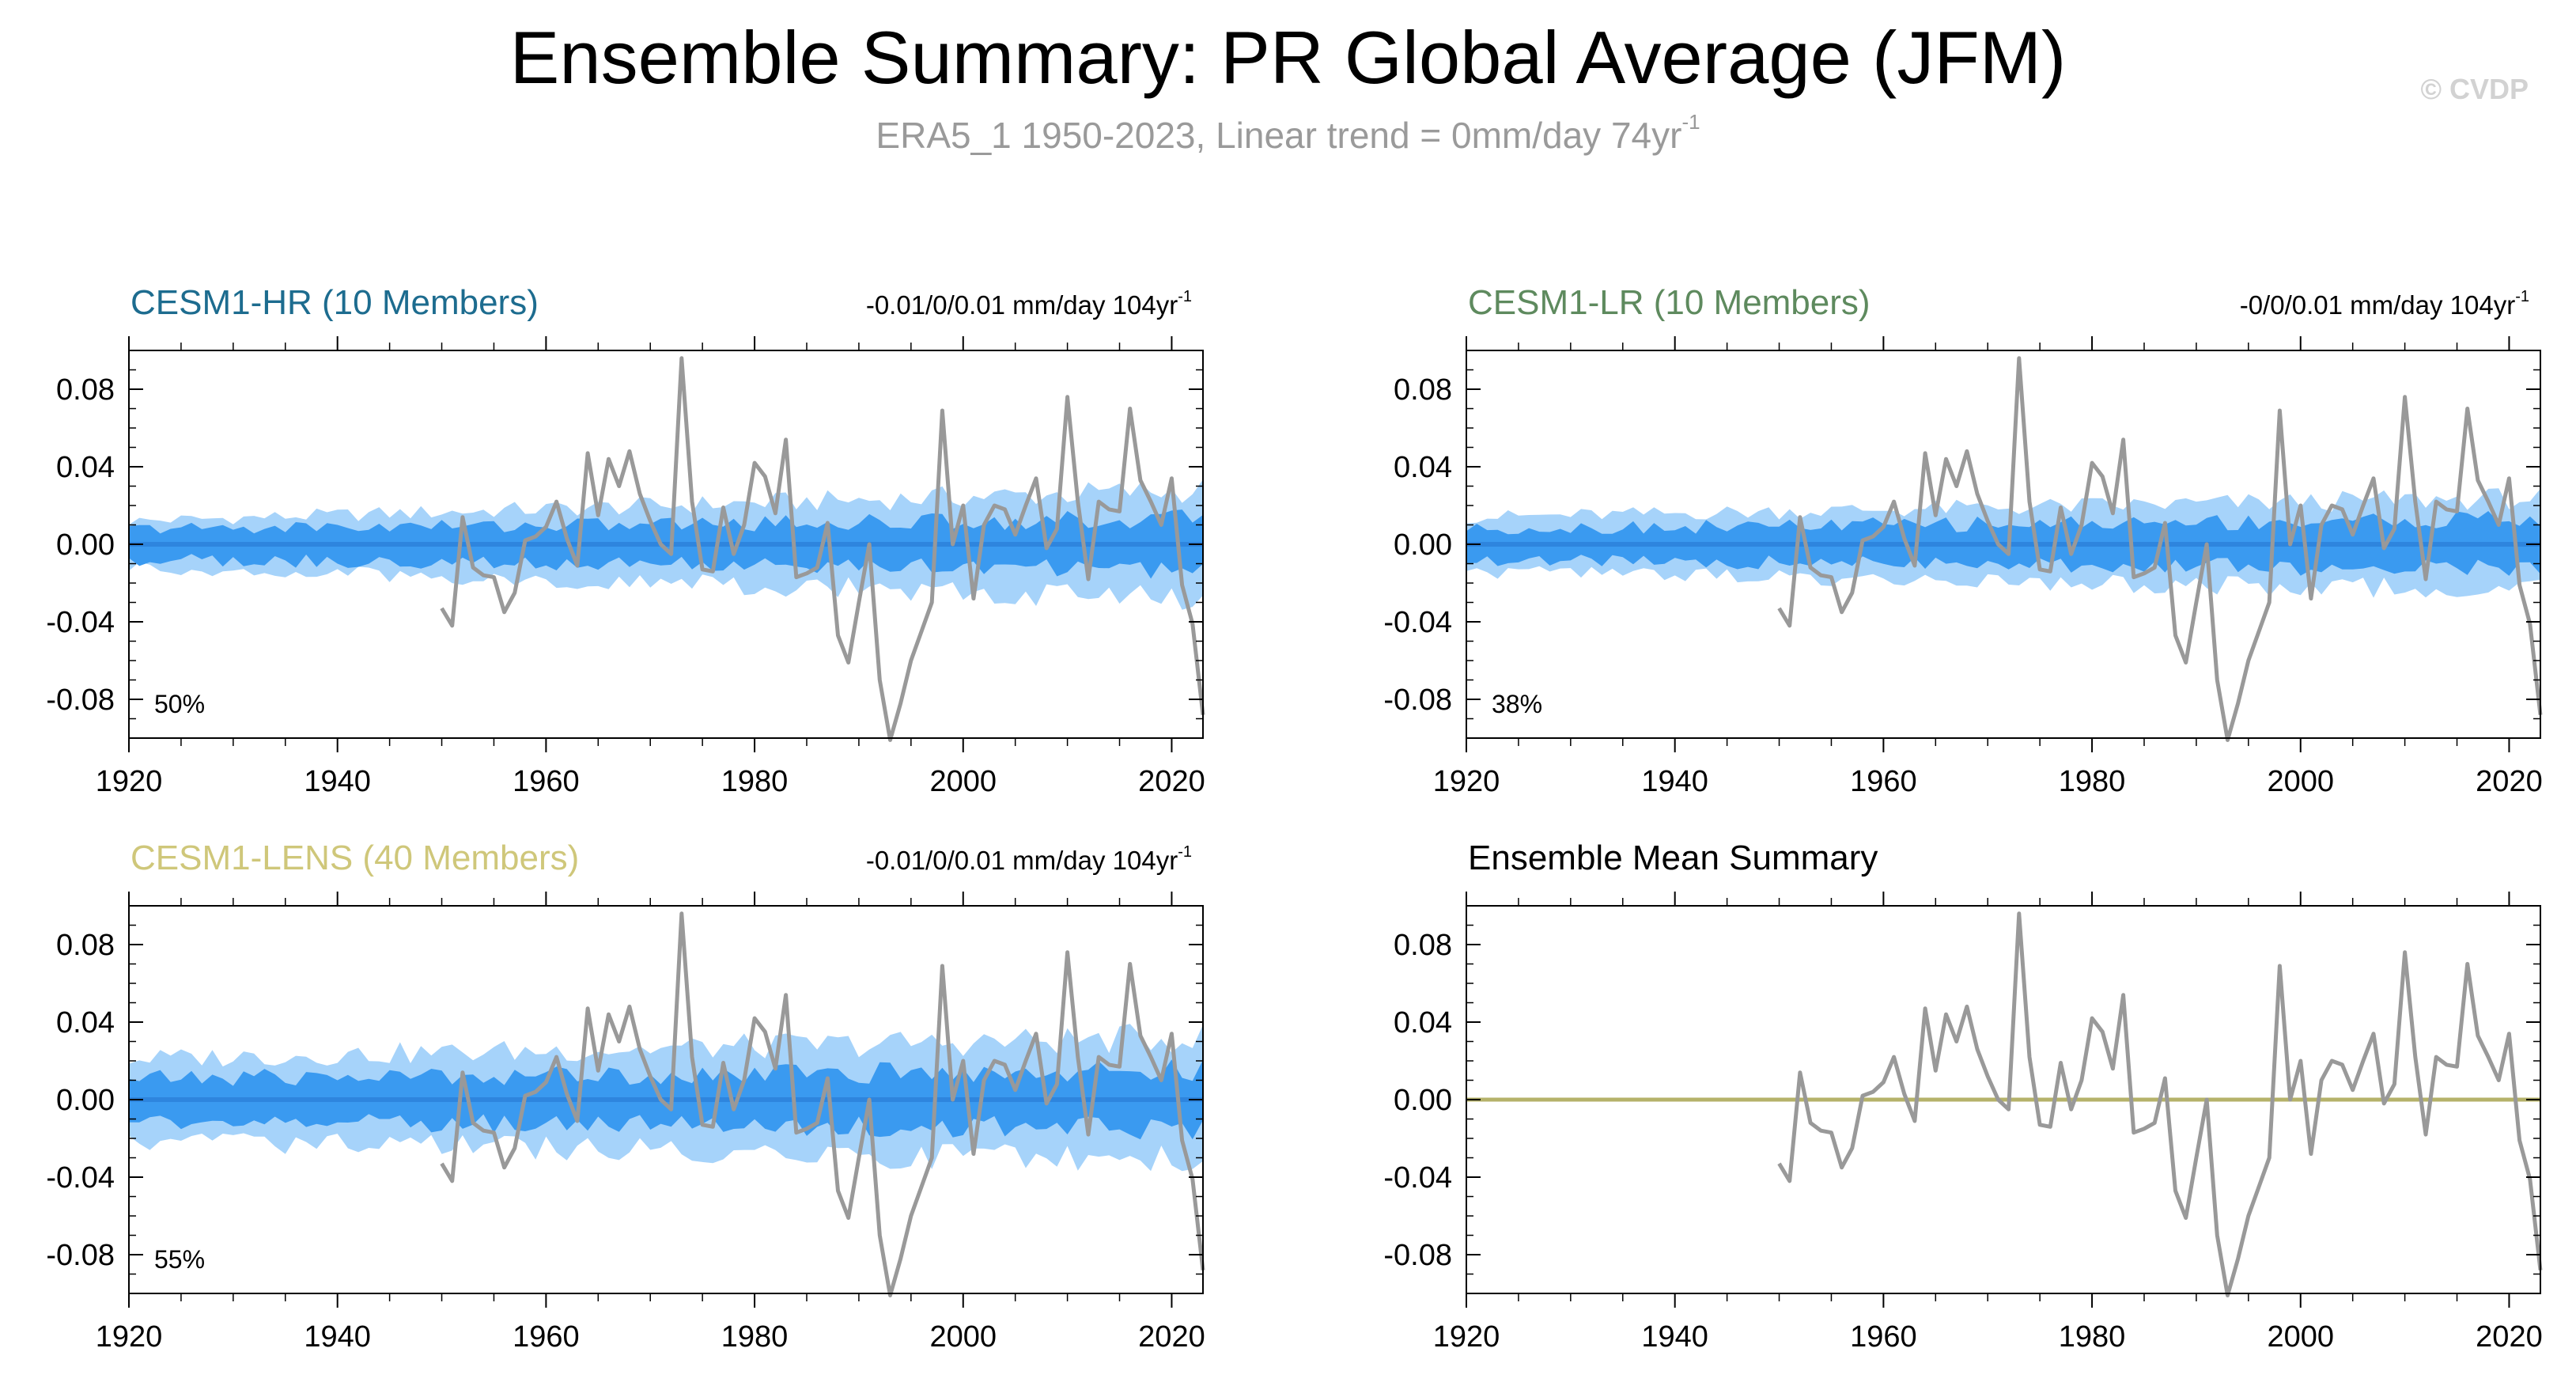  What do you see at coordinates (179, 704) in the screenshot?
I see `percent-label: 50%` at bounding box center [179, 704].